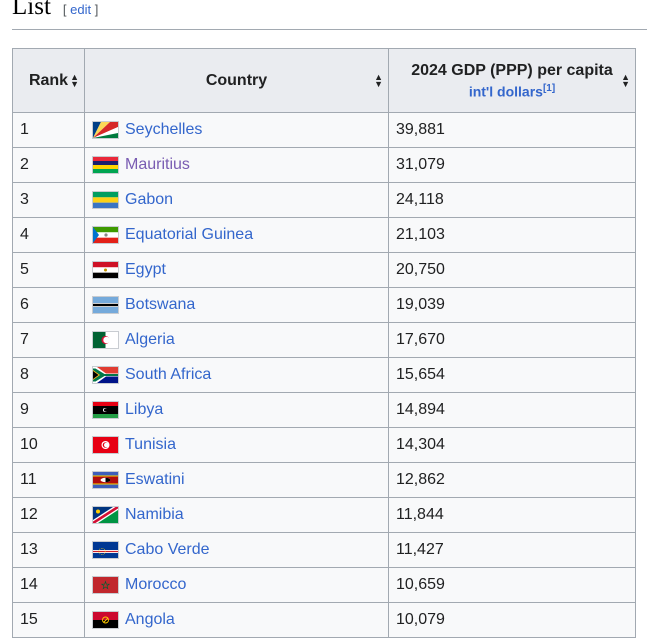  I want to click on country-cell: South Africa, so click(237, 375).